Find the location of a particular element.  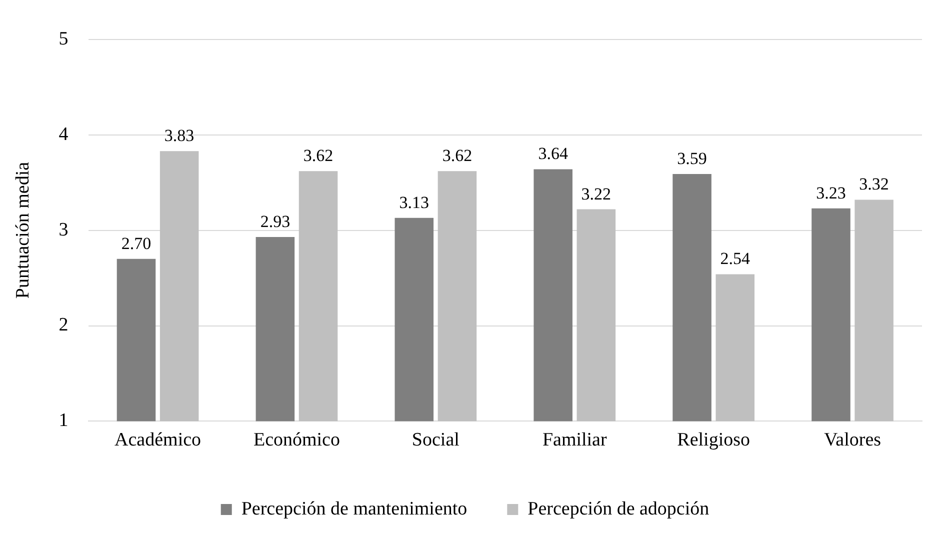

data-label: 2.54 is located at coordinates (735, 258).